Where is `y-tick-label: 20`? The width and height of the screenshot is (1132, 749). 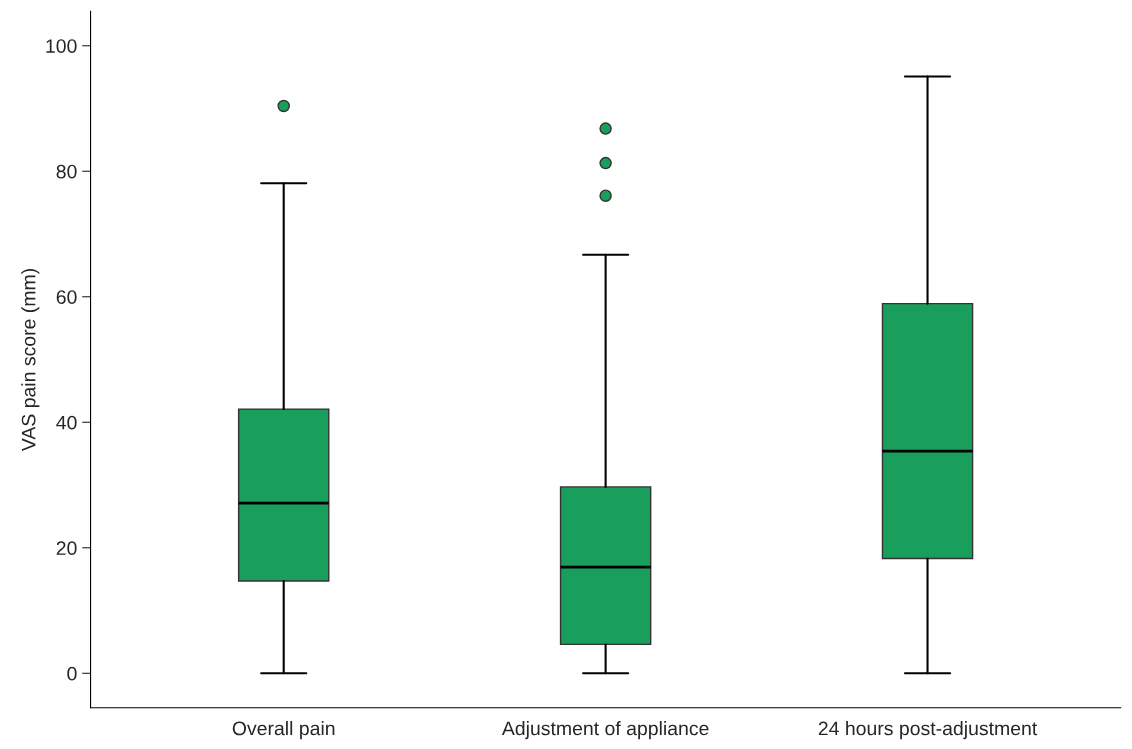
y-tick-label: 20 is located at coordinates (66, 548).